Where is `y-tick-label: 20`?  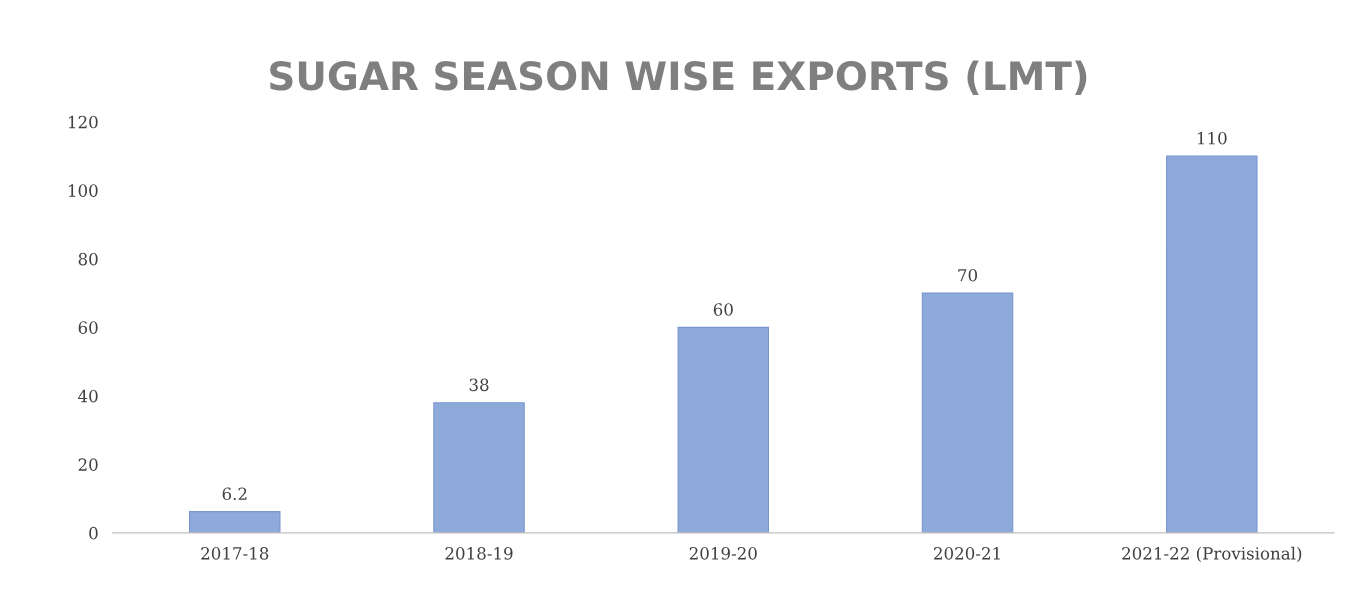 y-tick-label: 20 is located at coordinates (88, 464).